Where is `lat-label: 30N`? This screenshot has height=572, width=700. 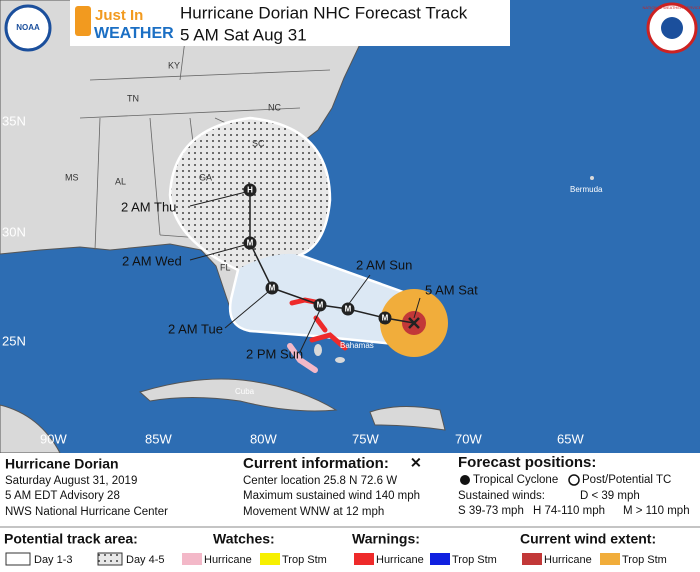
lat-label: 30N is located at coordinates (14, 231).